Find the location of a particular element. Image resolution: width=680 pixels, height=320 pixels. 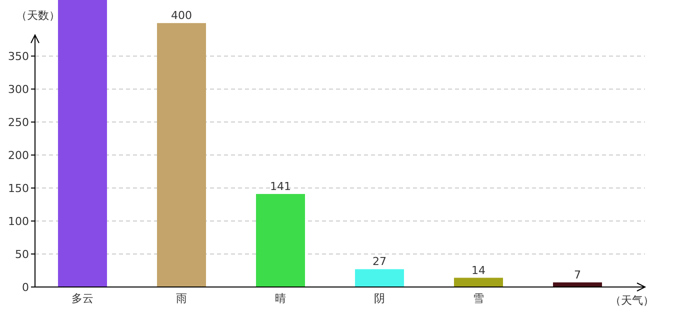

x-tick-label: 晴 is located at coordinates (280, 298).